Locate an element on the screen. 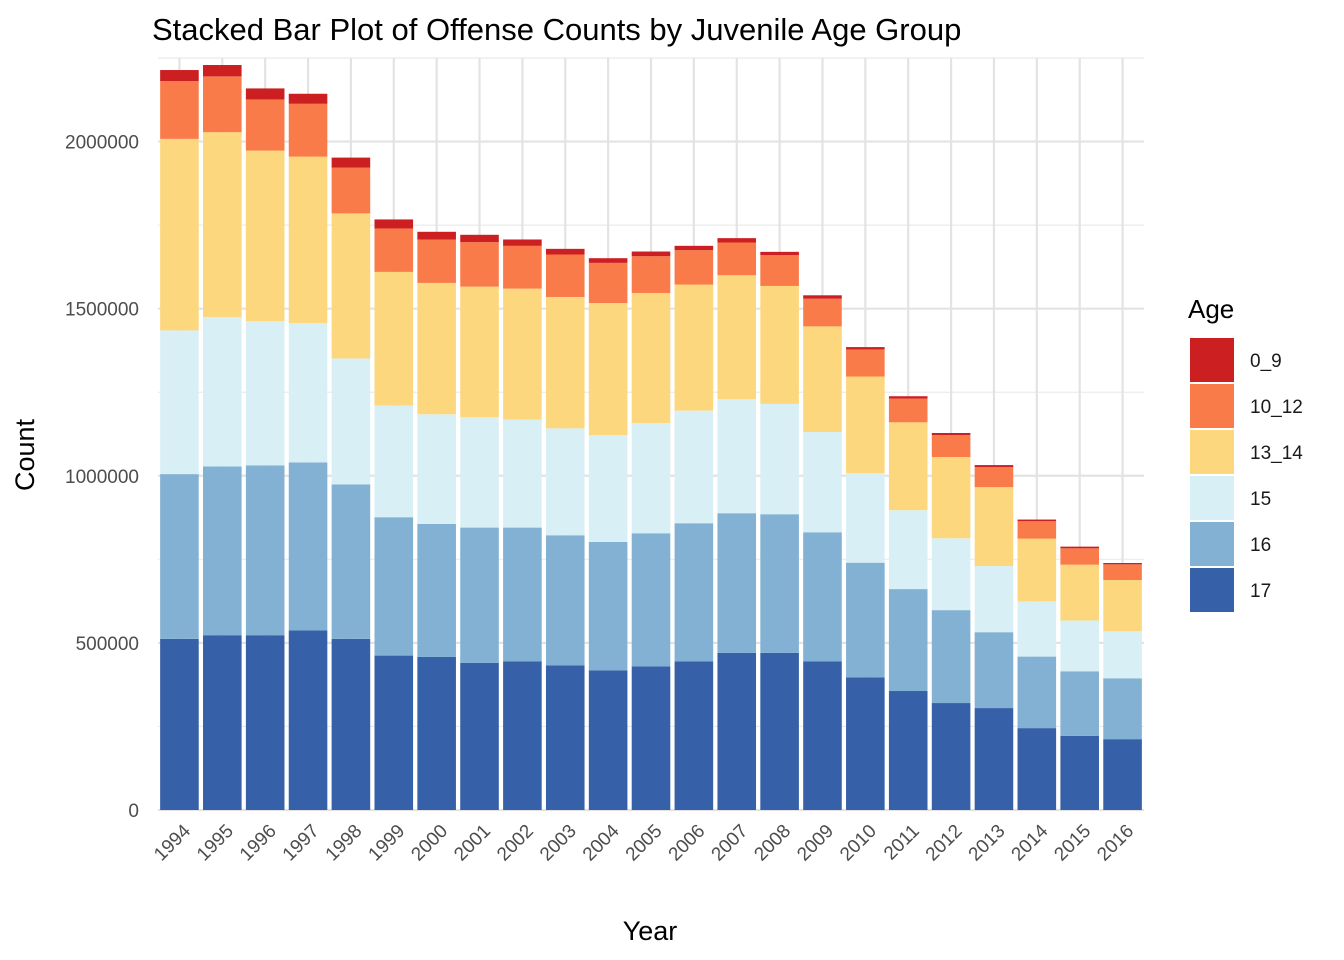 This screenshot has height=960, width=1344. bar-segment-0_9-2014 is located at coordinates (1037, 520).